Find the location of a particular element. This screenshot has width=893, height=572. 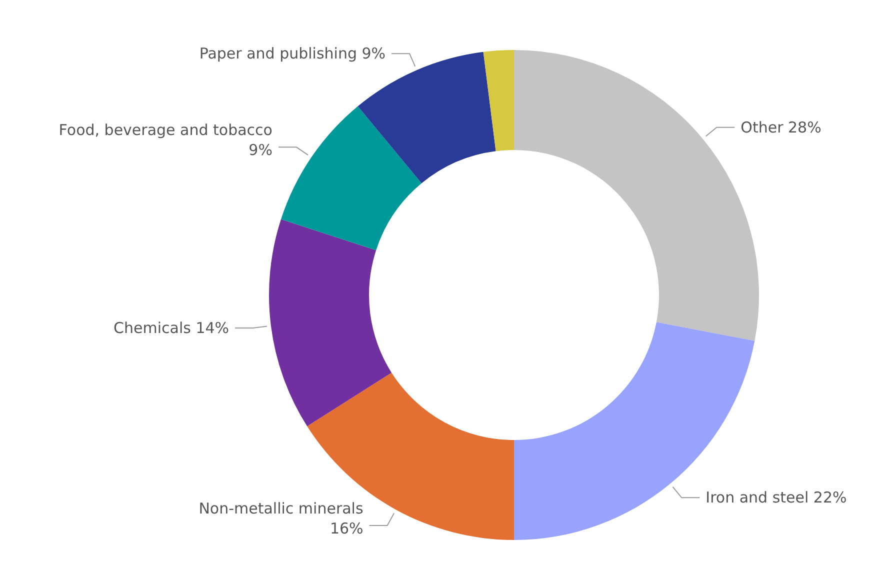

data-label: 9% is located at coordinates (260, 150).